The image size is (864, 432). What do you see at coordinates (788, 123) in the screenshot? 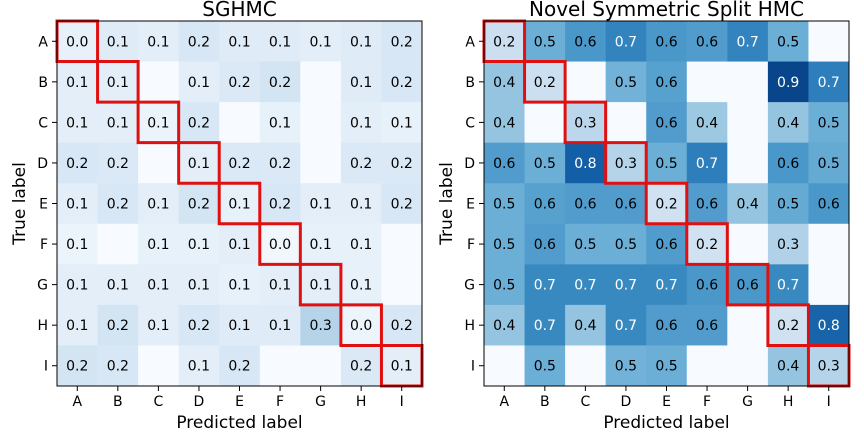
I see `cell-value-label: 0.4` at bounding box center [788, 123].